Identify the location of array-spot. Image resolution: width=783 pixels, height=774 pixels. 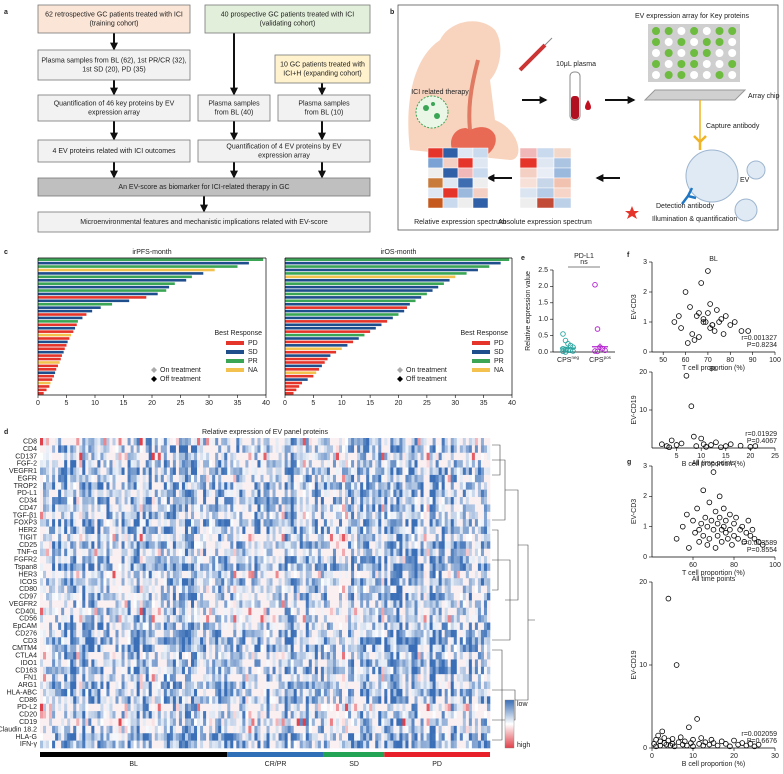
(720, 64).